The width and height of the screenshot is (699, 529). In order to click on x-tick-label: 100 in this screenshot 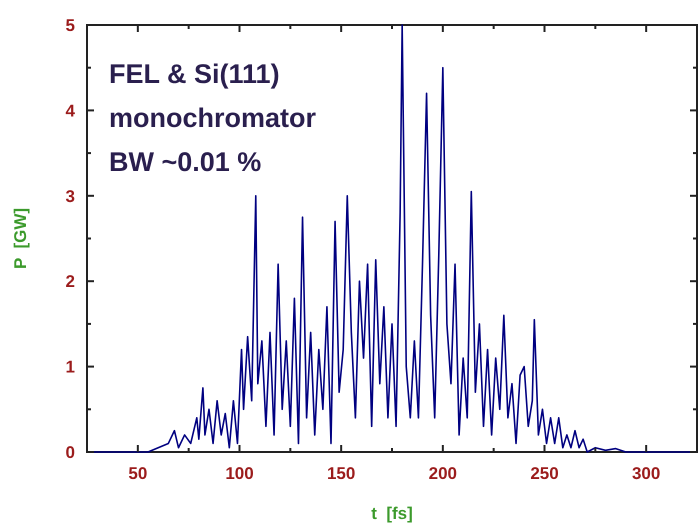, I will do `click(239, 473)`.